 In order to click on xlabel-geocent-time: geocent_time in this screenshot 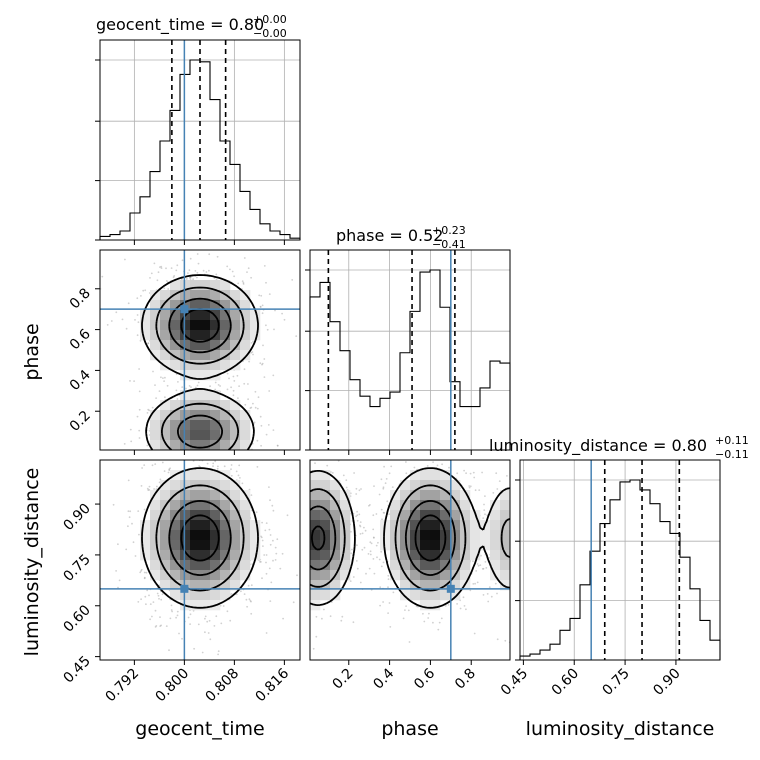, I will do `click(199, 729)`.